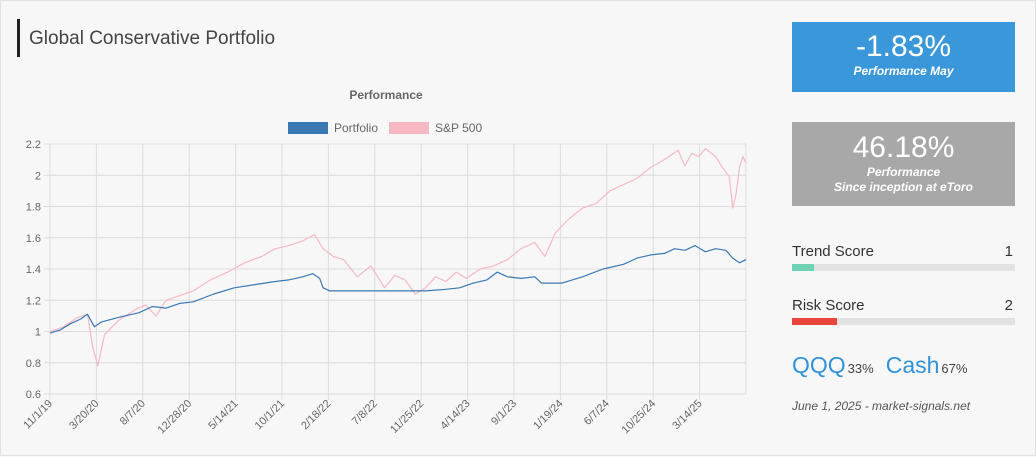 This screenshot has height=457, width=1036. What do you see at coordinates (903, 172) in the screenshot?
I see `inception-performance-label-1: Performance` at bounding box center [903, 172].